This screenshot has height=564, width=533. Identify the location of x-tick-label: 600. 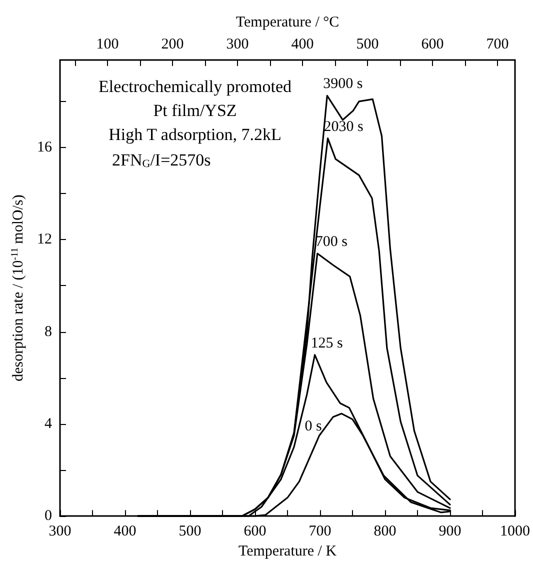
(255, 532).